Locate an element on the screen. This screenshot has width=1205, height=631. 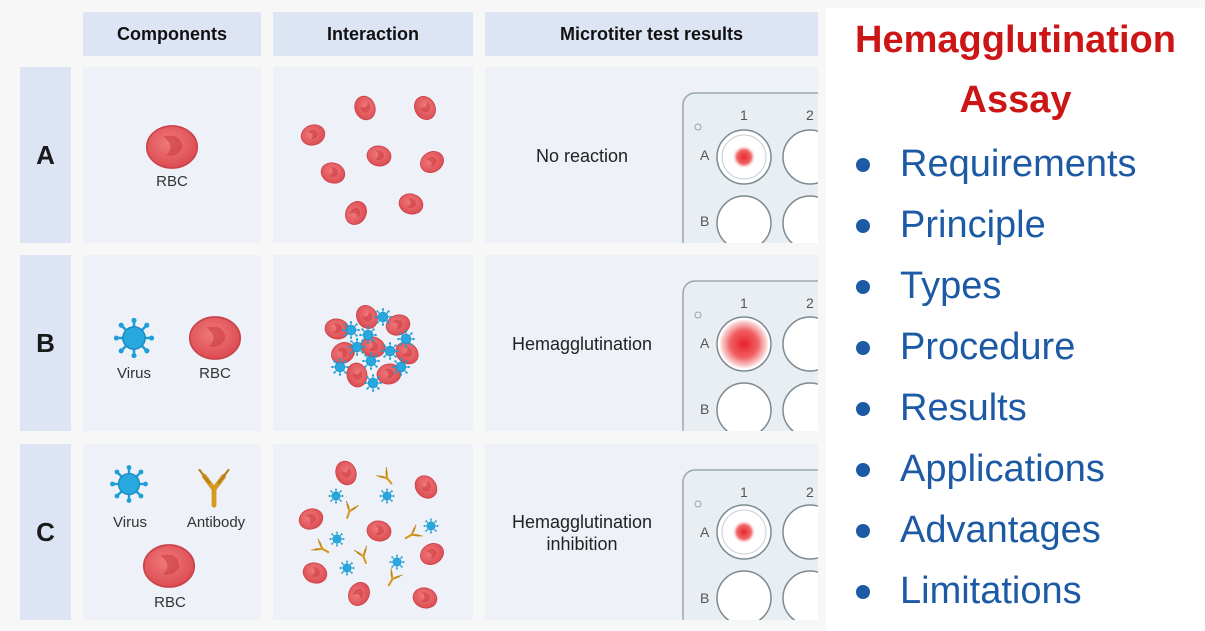
rbc-diffuse-mat is located at coordinates (744, 344).